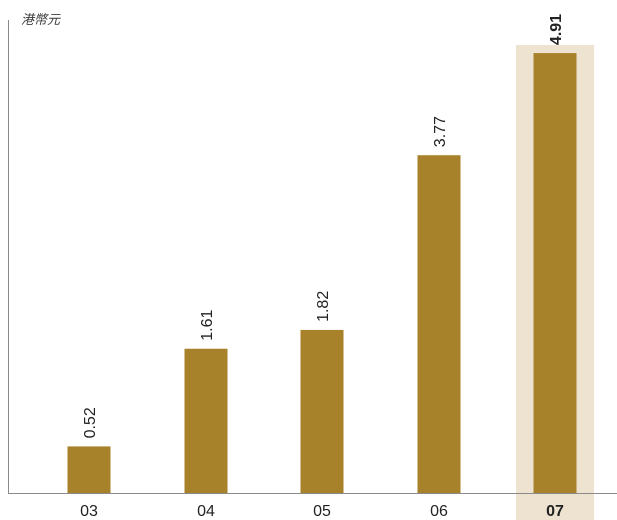 This screenshot has height=520, width=617. I want to click on value-label-03: 0.52, so click(90, 422).